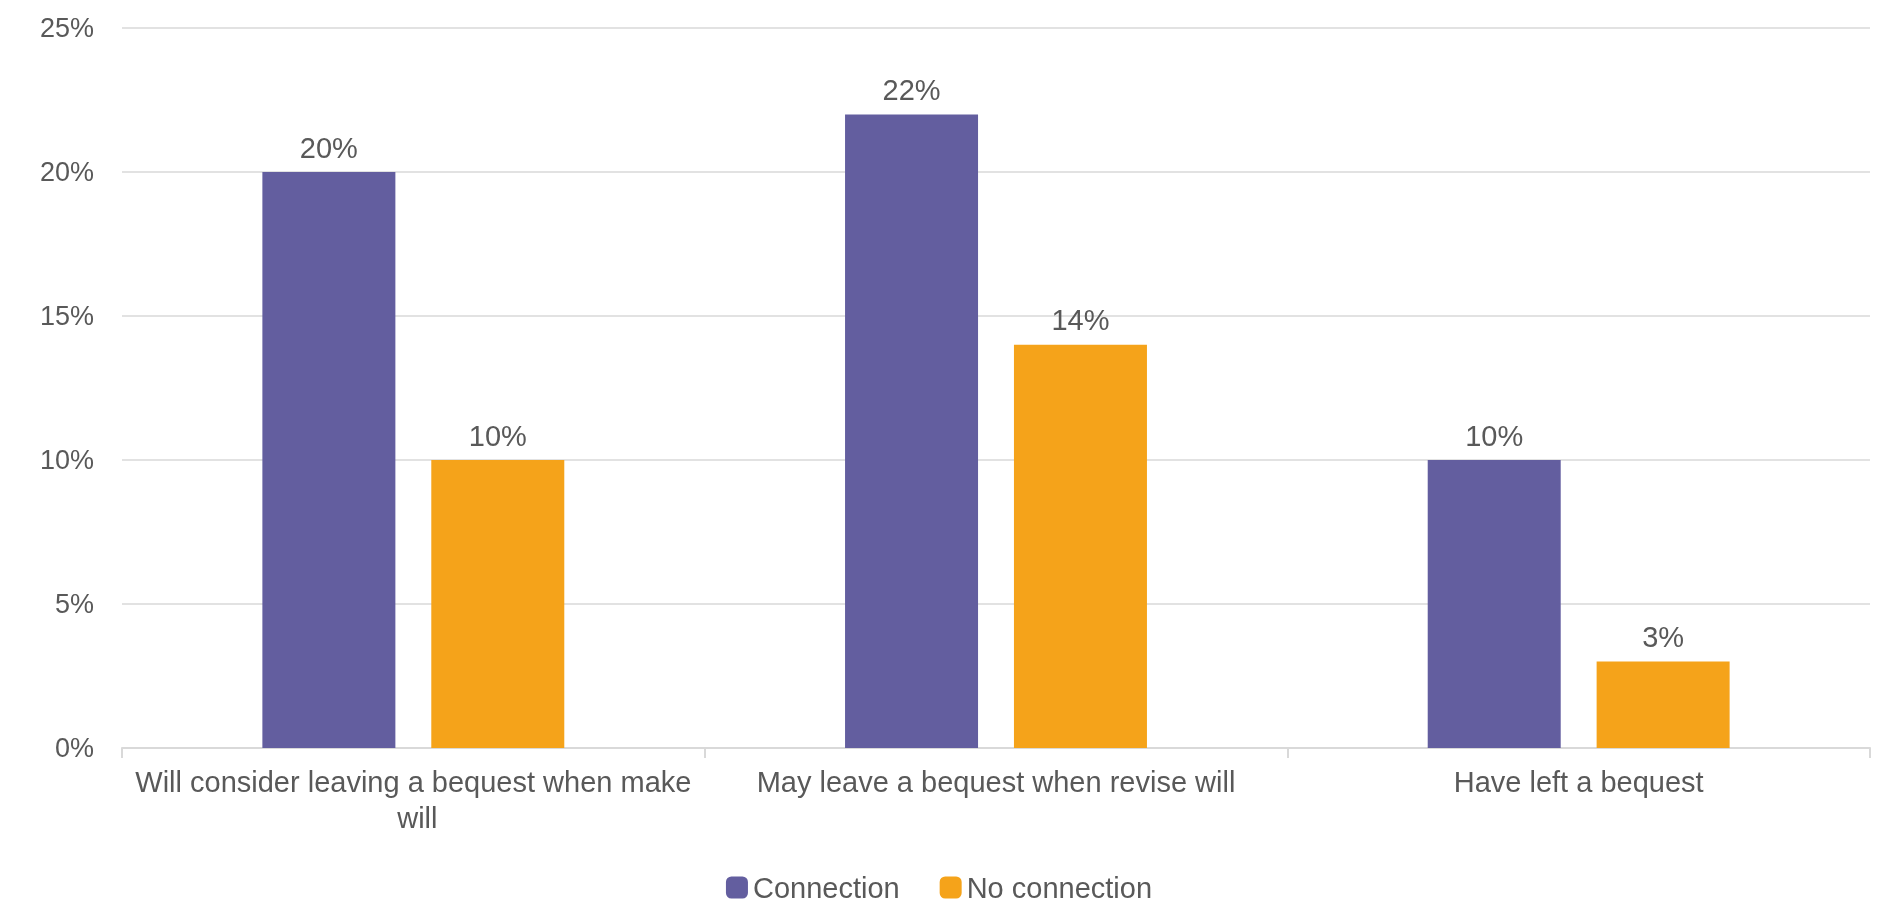 The height and width of the screenshot is (915, 1878). I want to click on data-label: 3%, so click(1663, 637).